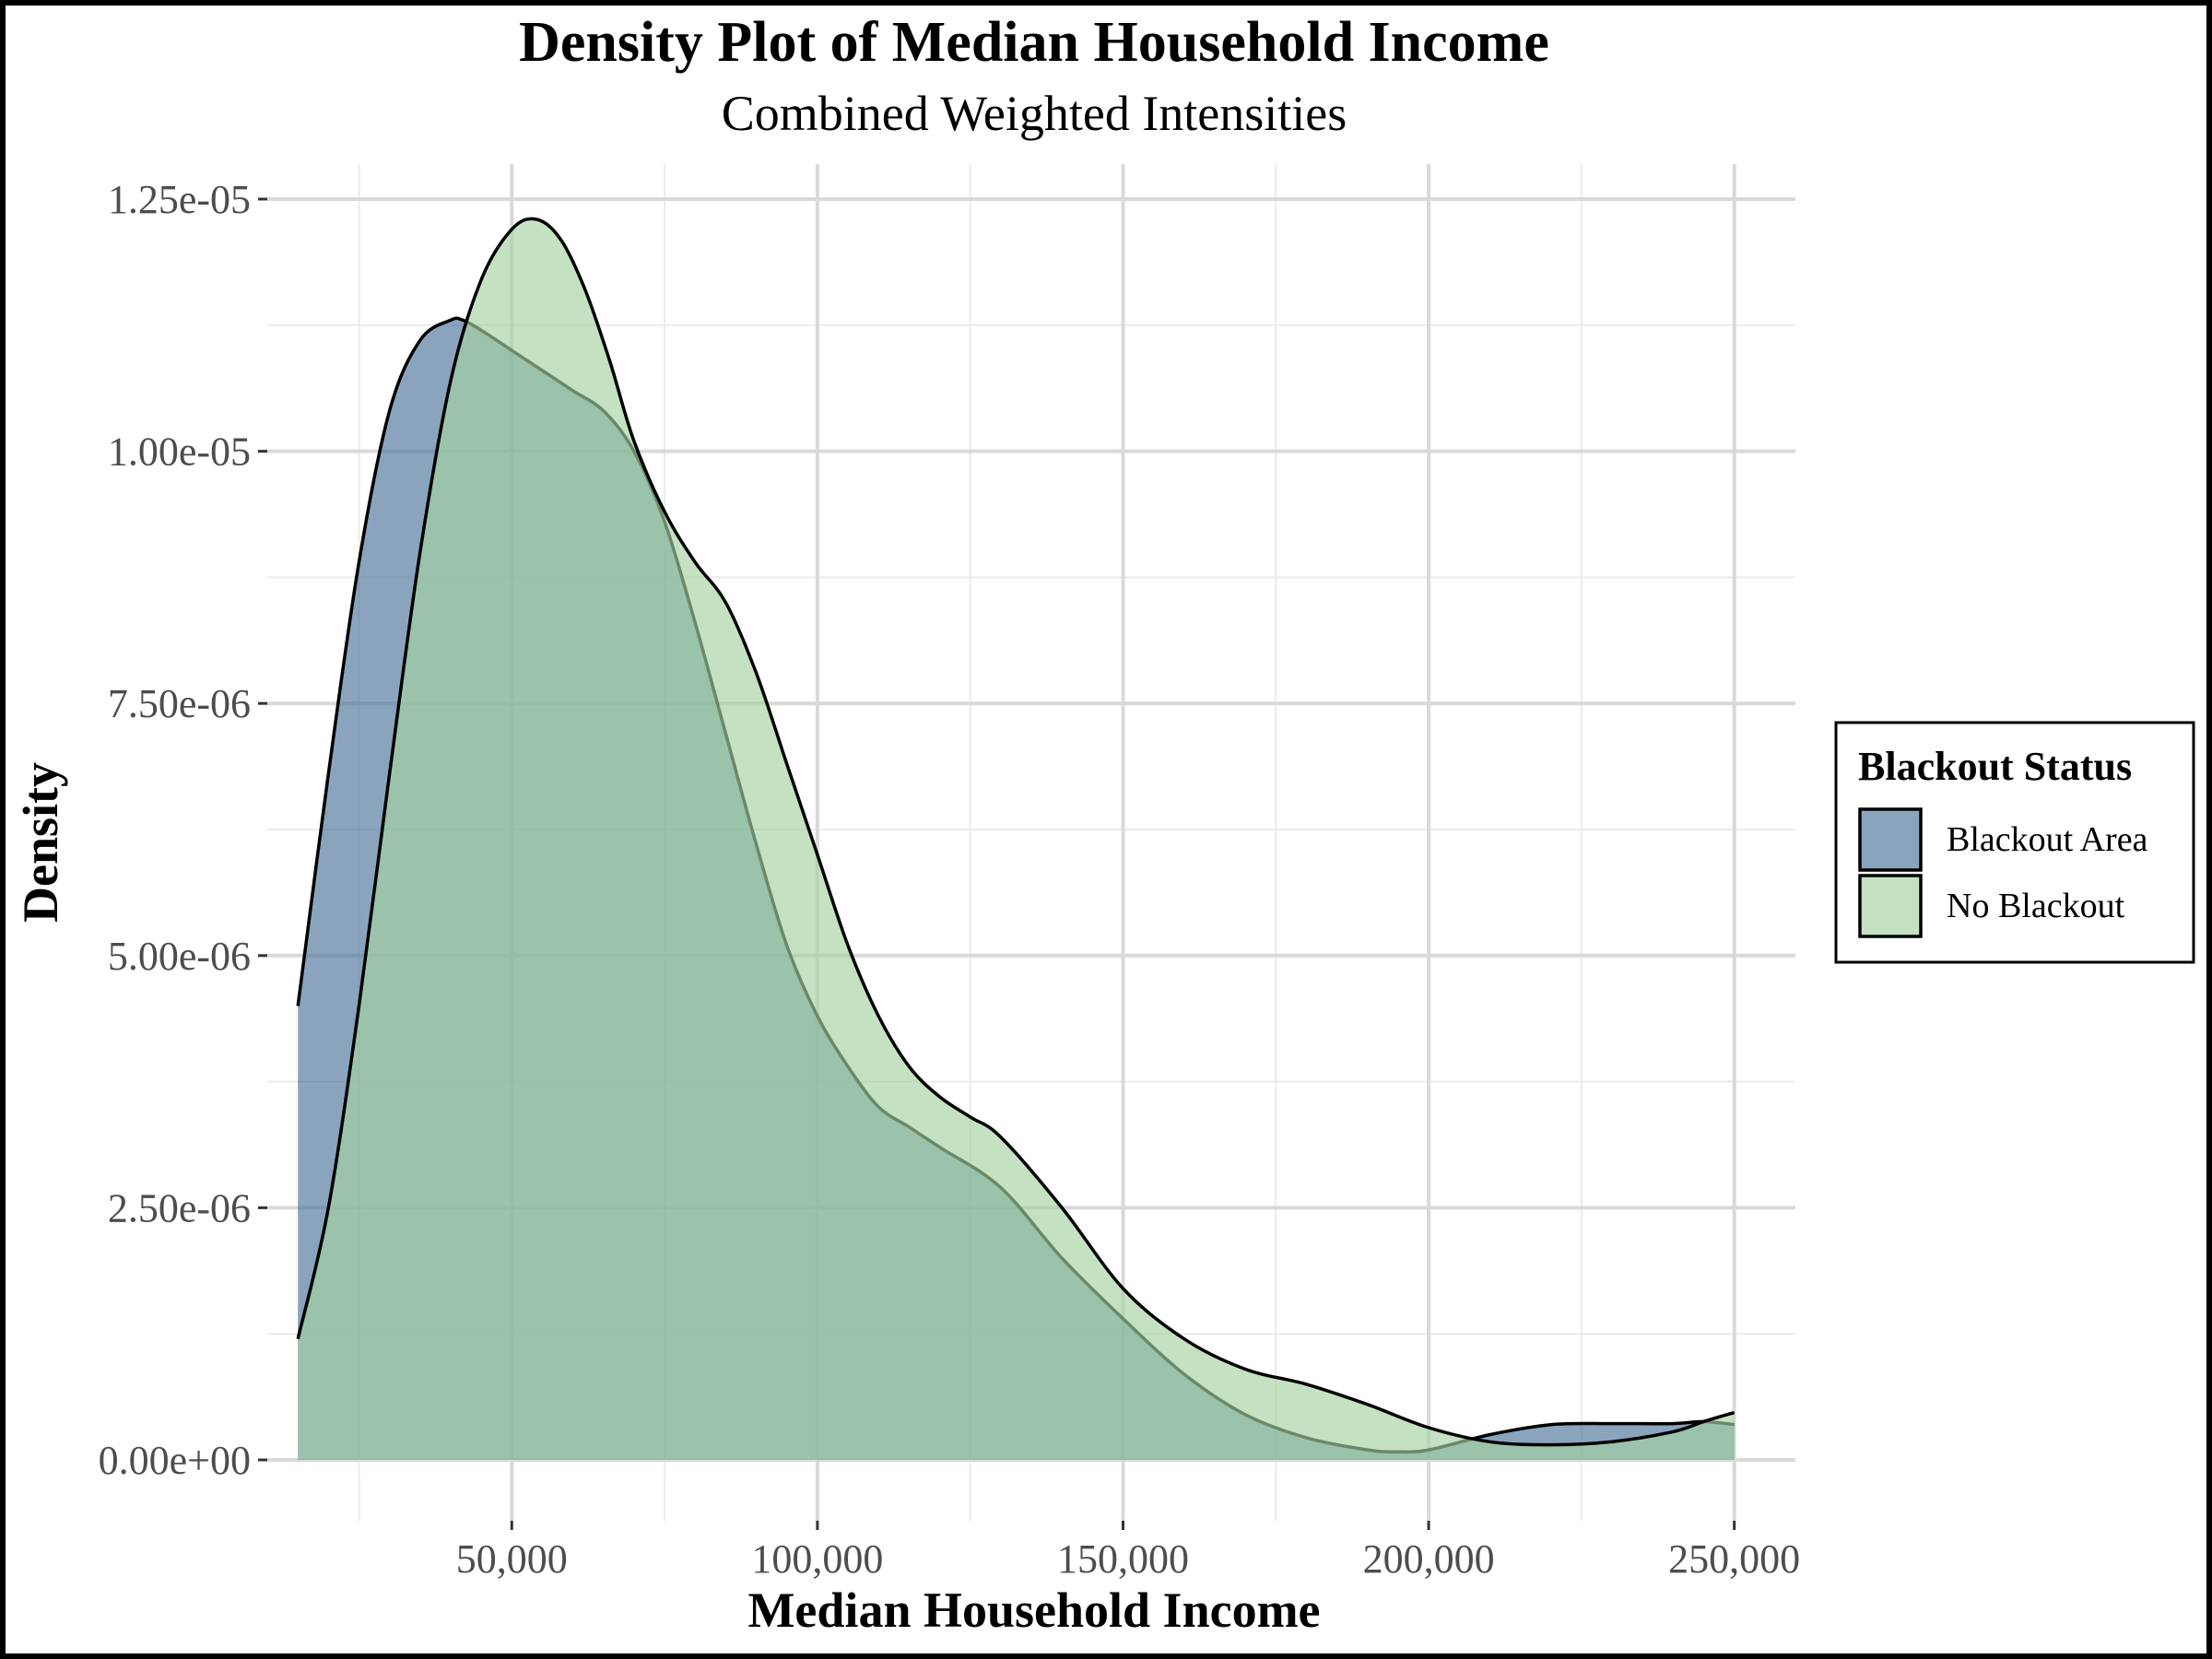 This screenshot has width=2212, height=1659. Describe the element at coordinates (2036, 906) in the screenshot. I see `legend-label-no-blackout: No Blackout` at that location.